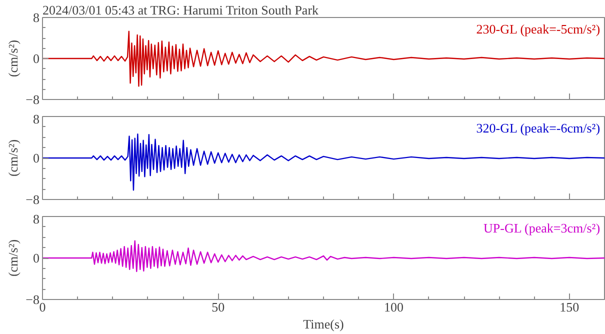  I want to click on annotation: 230-GL (peak=-5cm/s²), so click(538, 29).